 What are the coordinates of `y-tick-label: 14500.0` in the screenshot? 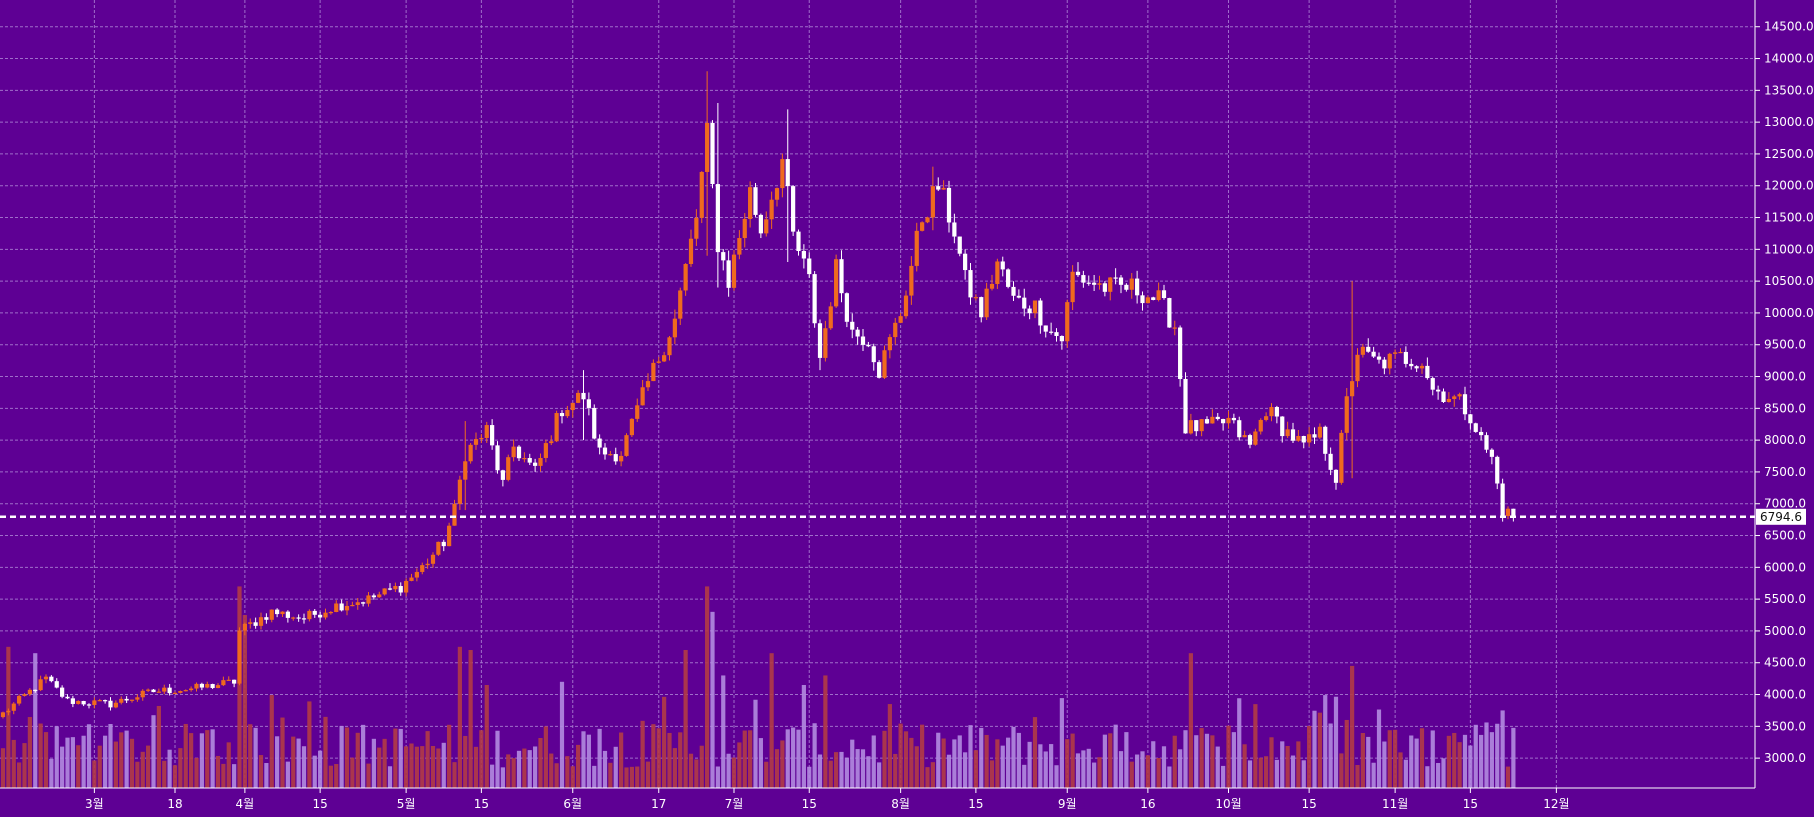 It's located at (1789, 27).